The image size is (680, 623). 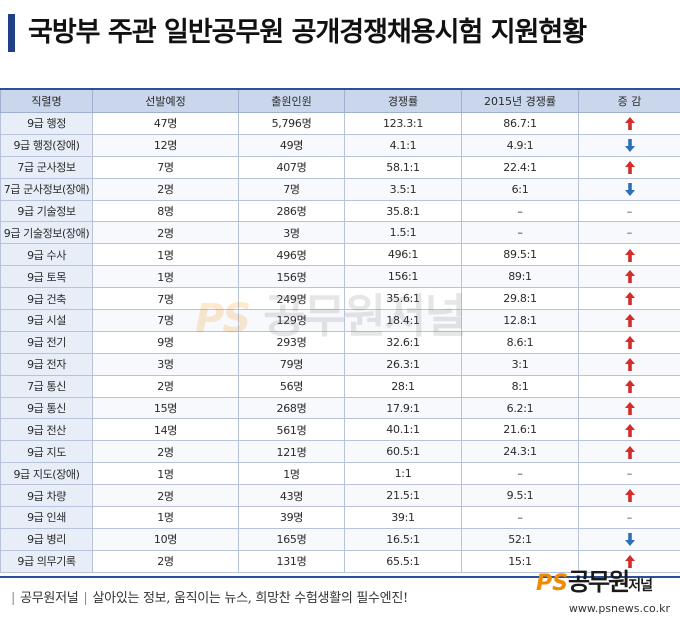 What do you see at coordinates (46, 189) in the screenshot?
I see `cell-job-series: 7급 군사정보(장애)` at bounding box center [46, 189].